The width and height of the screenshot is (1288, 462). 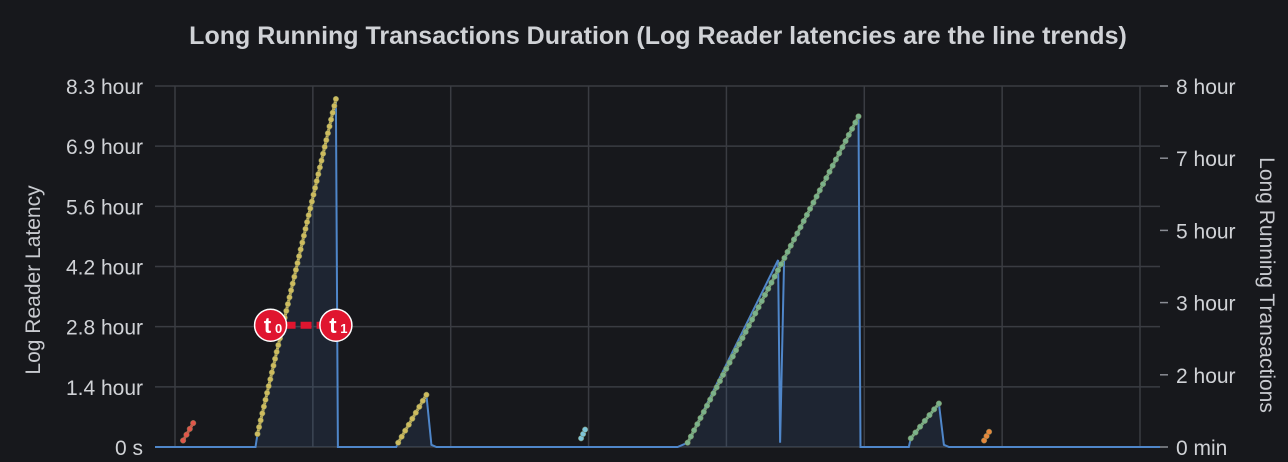 What do you see at coordinates (104, 147) in the screenshot?
I see `left-tick-label: 6.9 hour` at bounding box center [104, 147].